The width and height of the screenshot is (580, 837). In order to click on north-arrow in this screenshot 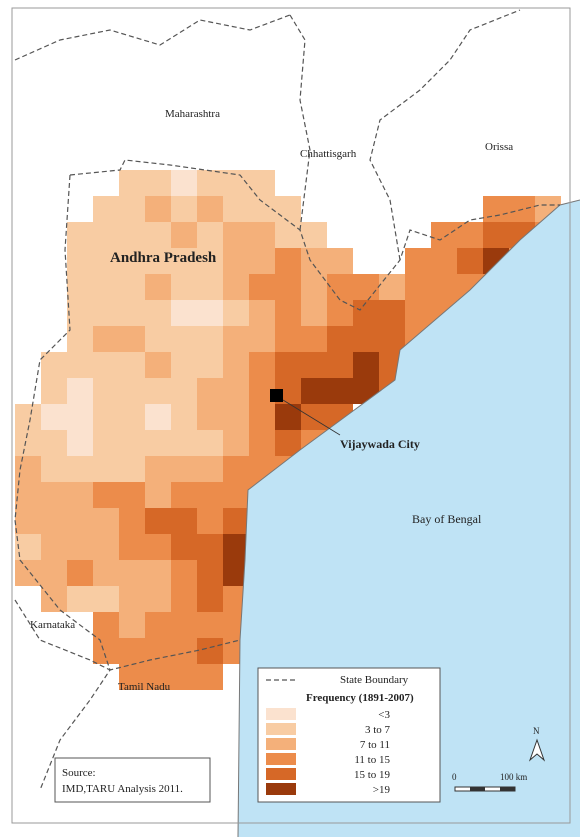, I will do `click(537, 750)`.